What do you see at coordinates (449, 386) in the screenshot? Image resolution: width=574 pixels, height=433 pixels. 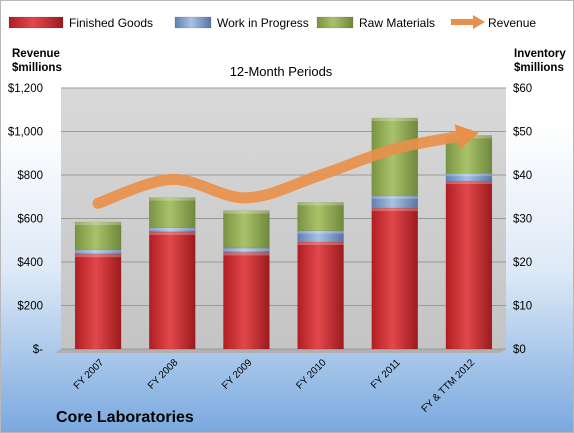 I see `x-tick-label: FY & TTM 2012` at bounding box center [449, 386].